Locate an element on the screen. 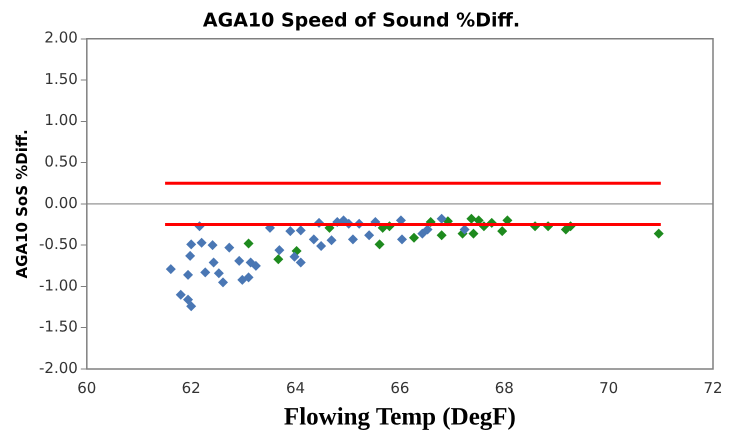 This screenshot has width=738, height=441. y-tick-label: 0.50 is located at coordinates (61, 161).